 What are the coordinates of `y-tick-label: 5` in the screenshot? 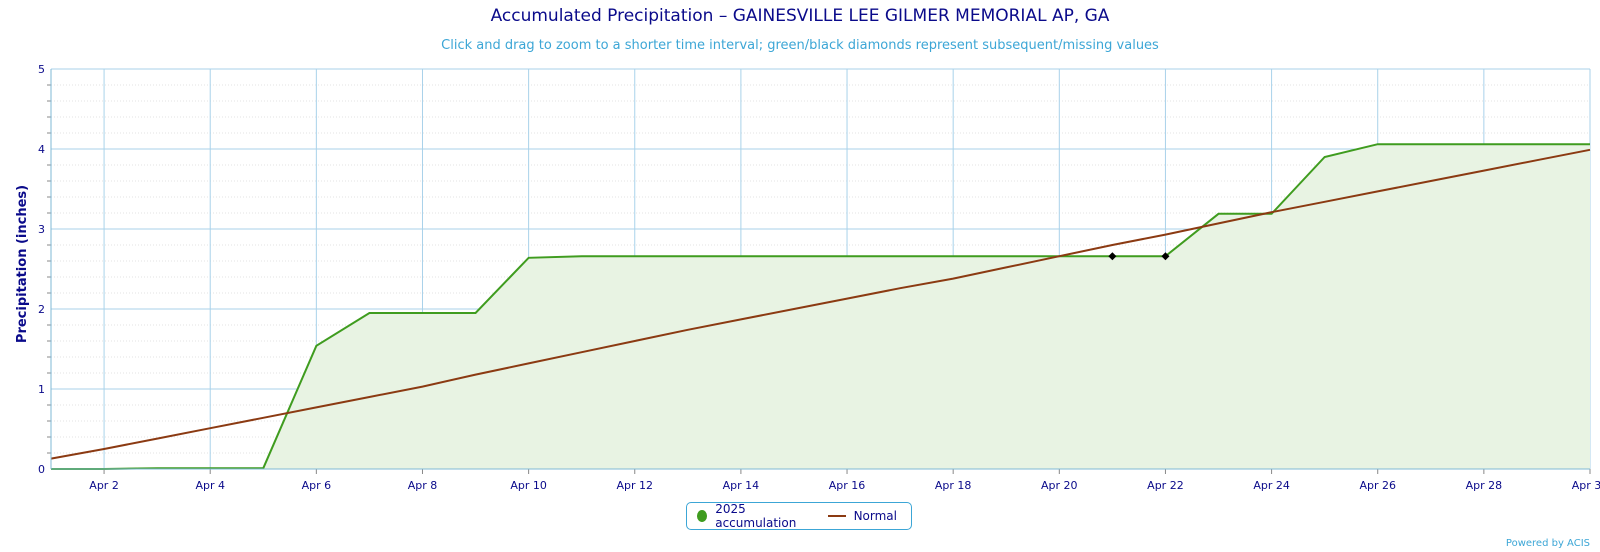 It's located at (41, 69).